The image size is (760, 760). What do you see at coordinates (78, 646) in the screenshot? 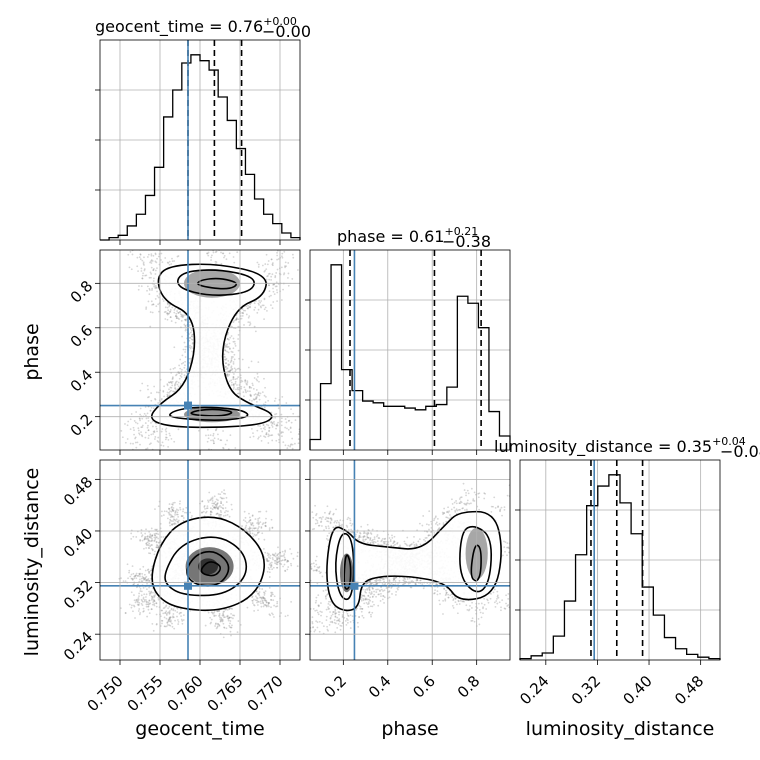
I see `y-tick-label-luminosity-distance: 0.24` at bounding box center [78, 646].